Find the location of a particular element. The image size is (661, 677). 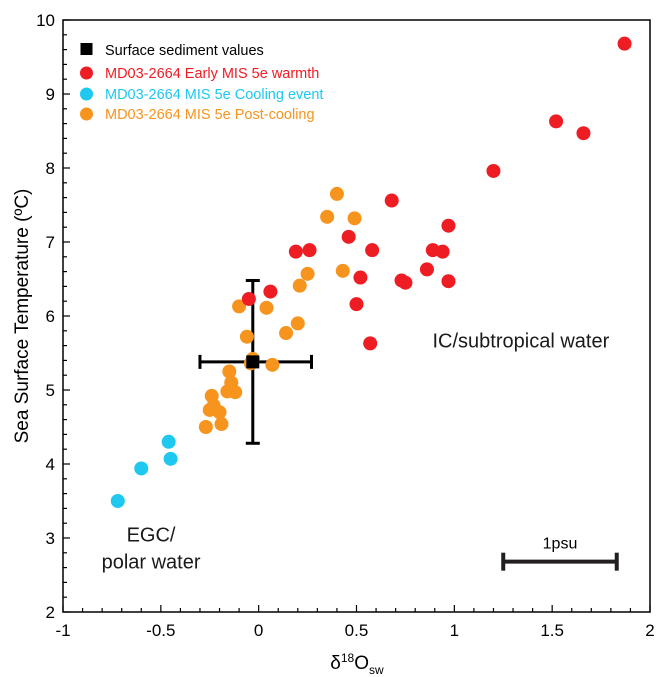

y-tick-label: 8 is located at coordinates (50, 168).